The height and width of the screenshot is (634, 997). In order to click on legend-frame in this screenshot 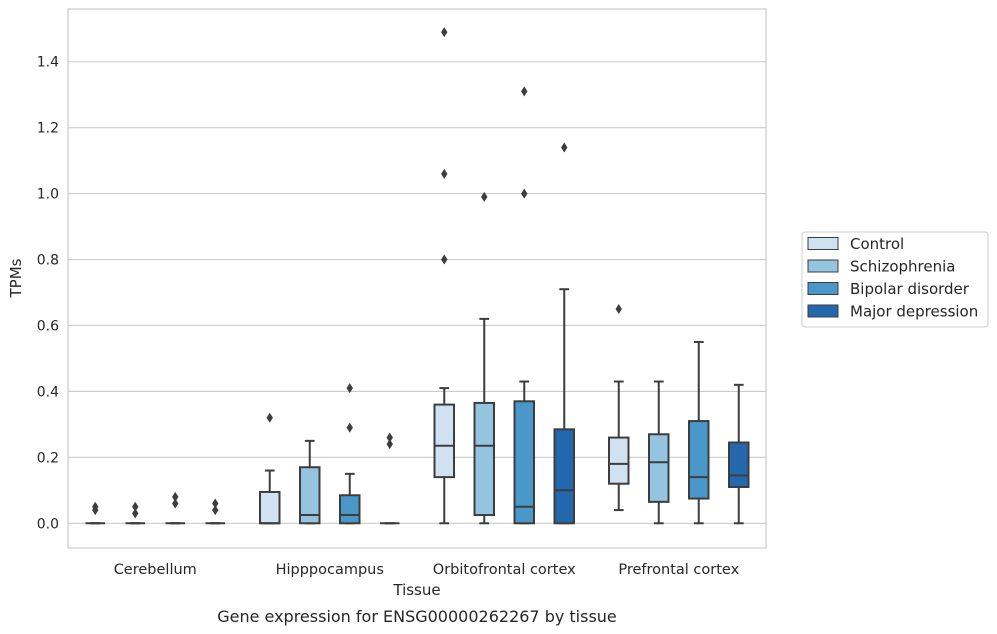, I will do `click(895, 279)`.